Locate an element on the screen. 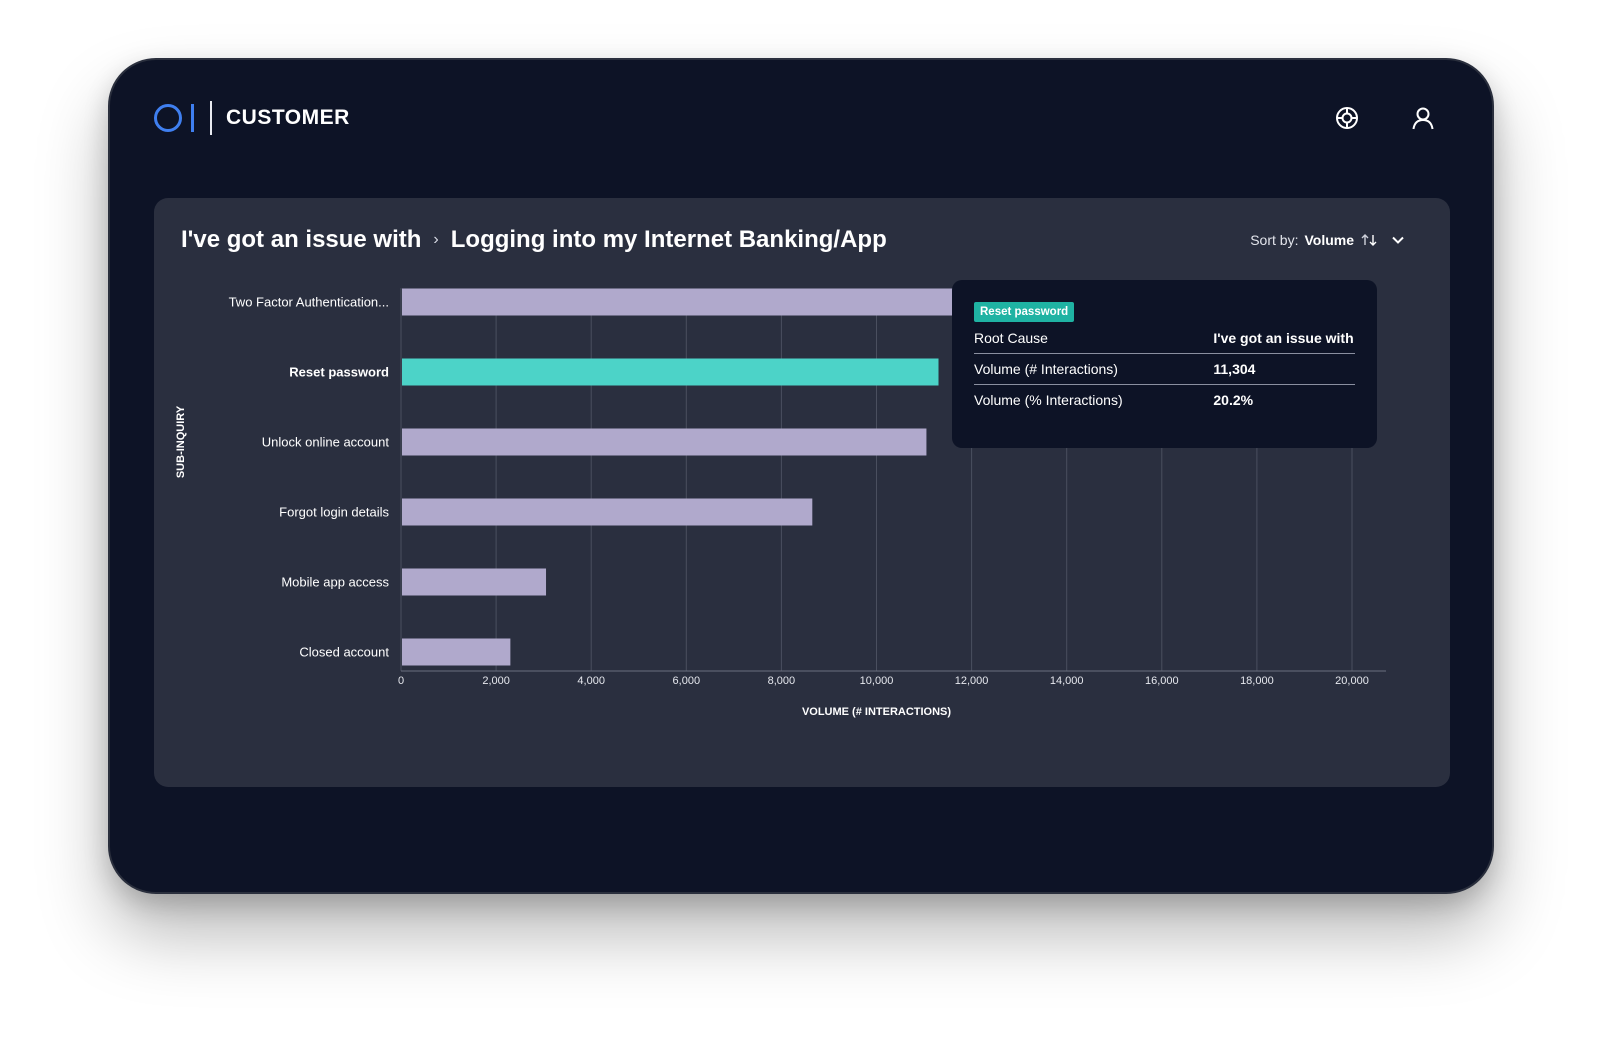  bar-forgot-login-details is located at coordinates (607, 512).